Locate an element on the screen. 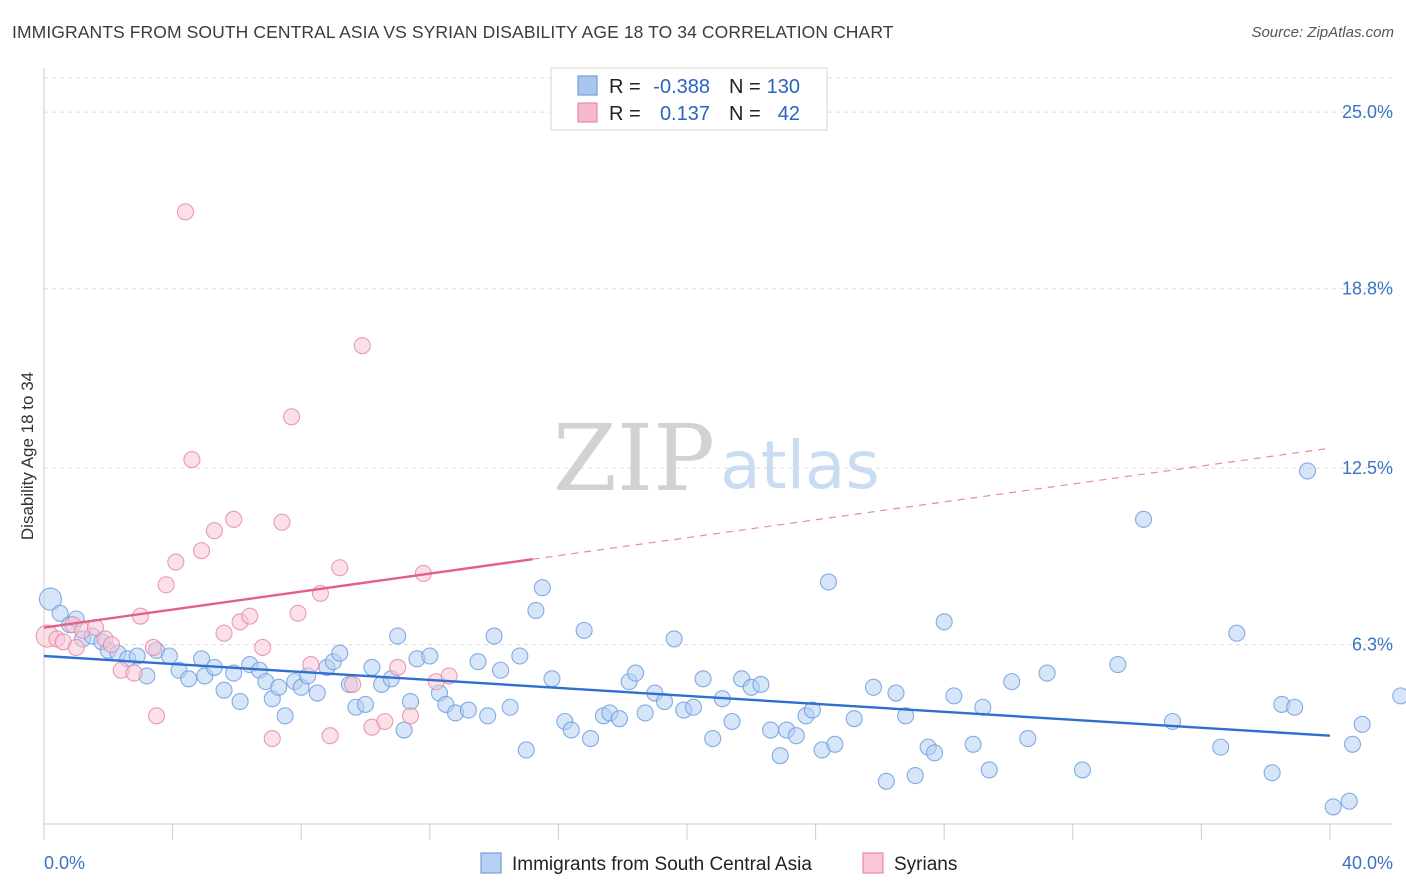 Image resolution: width=1406 pixels, height=892 pixels. trend-line-syrians-extension is located at coordinates (931, 503).